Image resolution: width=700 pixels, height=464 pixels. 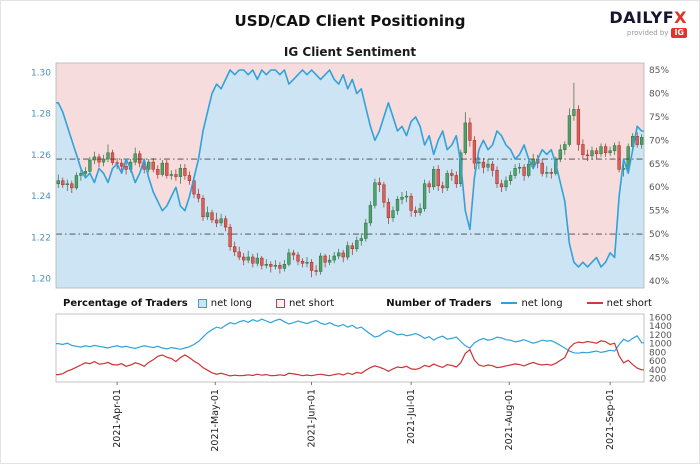 What do you see at coordinates (532, 303) in the screenshot?
I see `legend-num-net-long: net long` at bounding box center [532, 303].